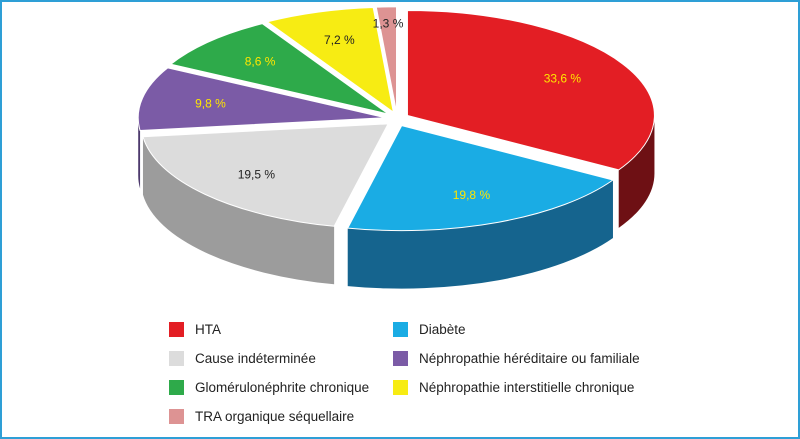 Image resolution: width=800 pixels, height=439 pixels. Describe the element at coordinates (388, 24) in the screenshot. I see `data-label-tra-organique-sequellaire: 1,3 %` at that location.